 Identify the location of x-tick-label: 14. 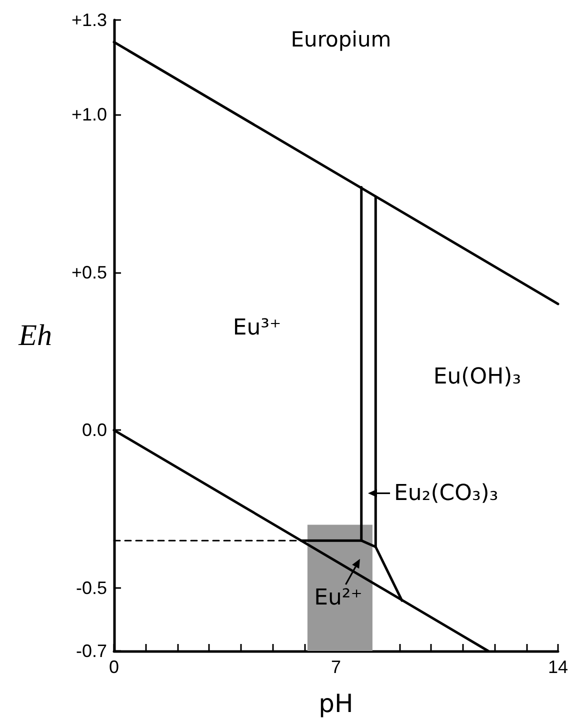
(558, 667).